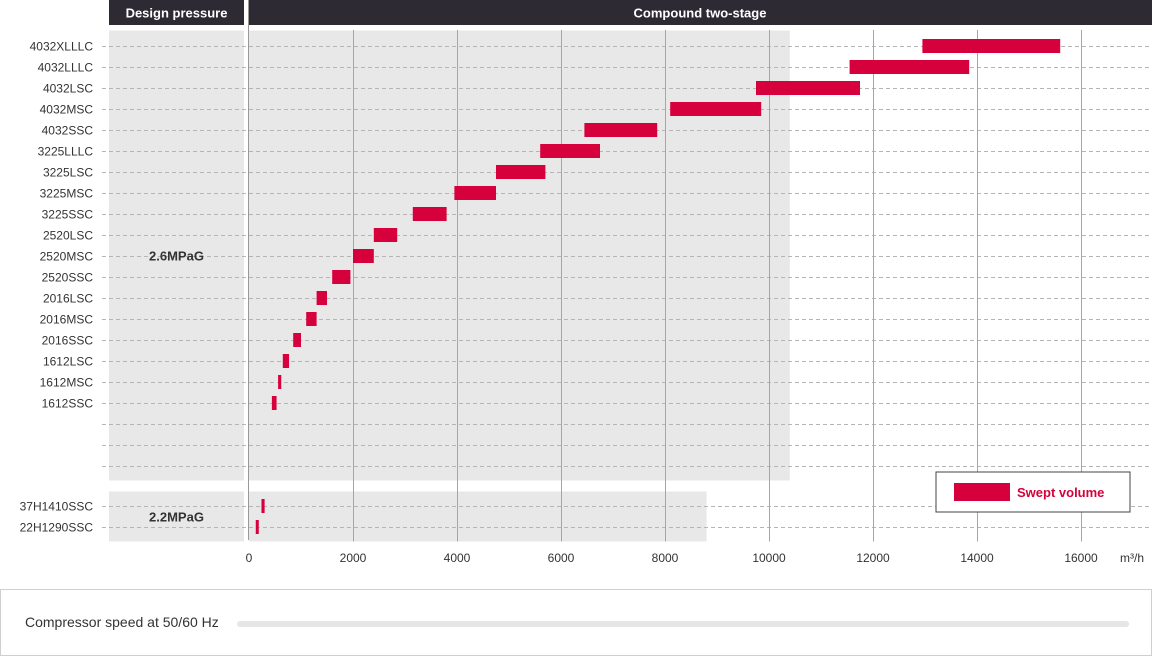  I want to click on model-label-4032LSC: 4032LSC, so click(68, 89).